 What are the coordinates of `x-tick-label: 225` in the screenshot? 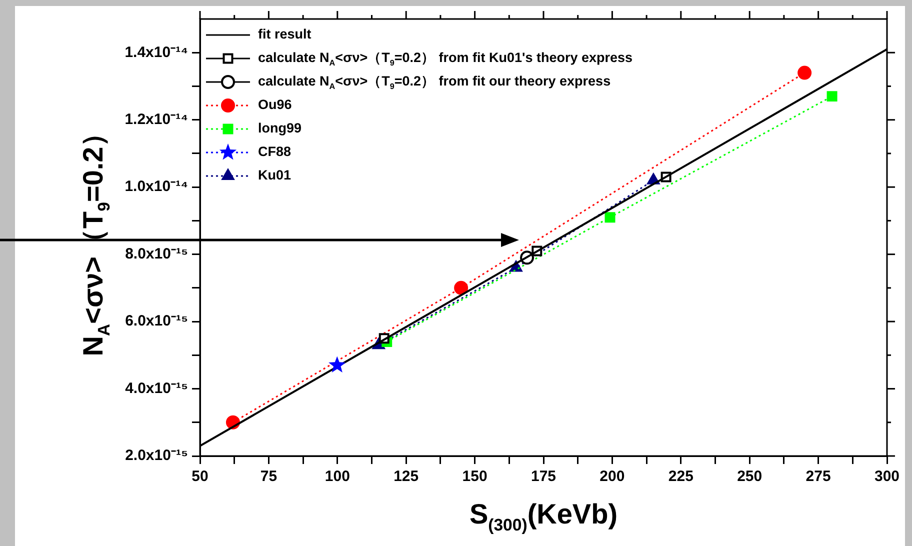 It's located at (681, 477).